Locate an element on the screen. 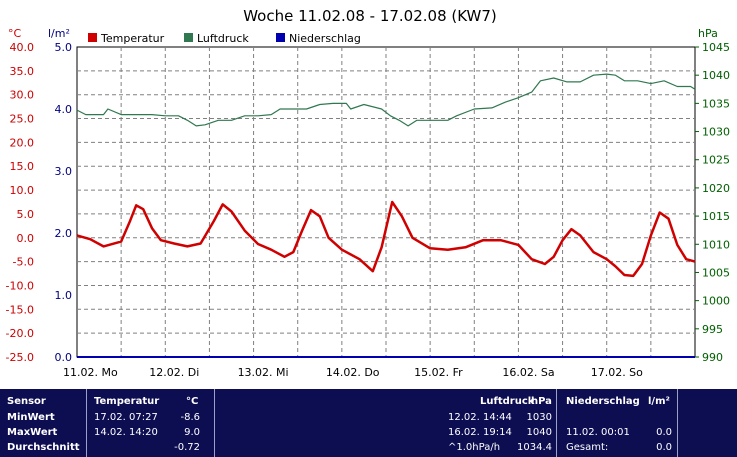 The width and height of the screenshot is (737, 457). precip-tick-label: 3.0 is located at coordinates (64, 171).